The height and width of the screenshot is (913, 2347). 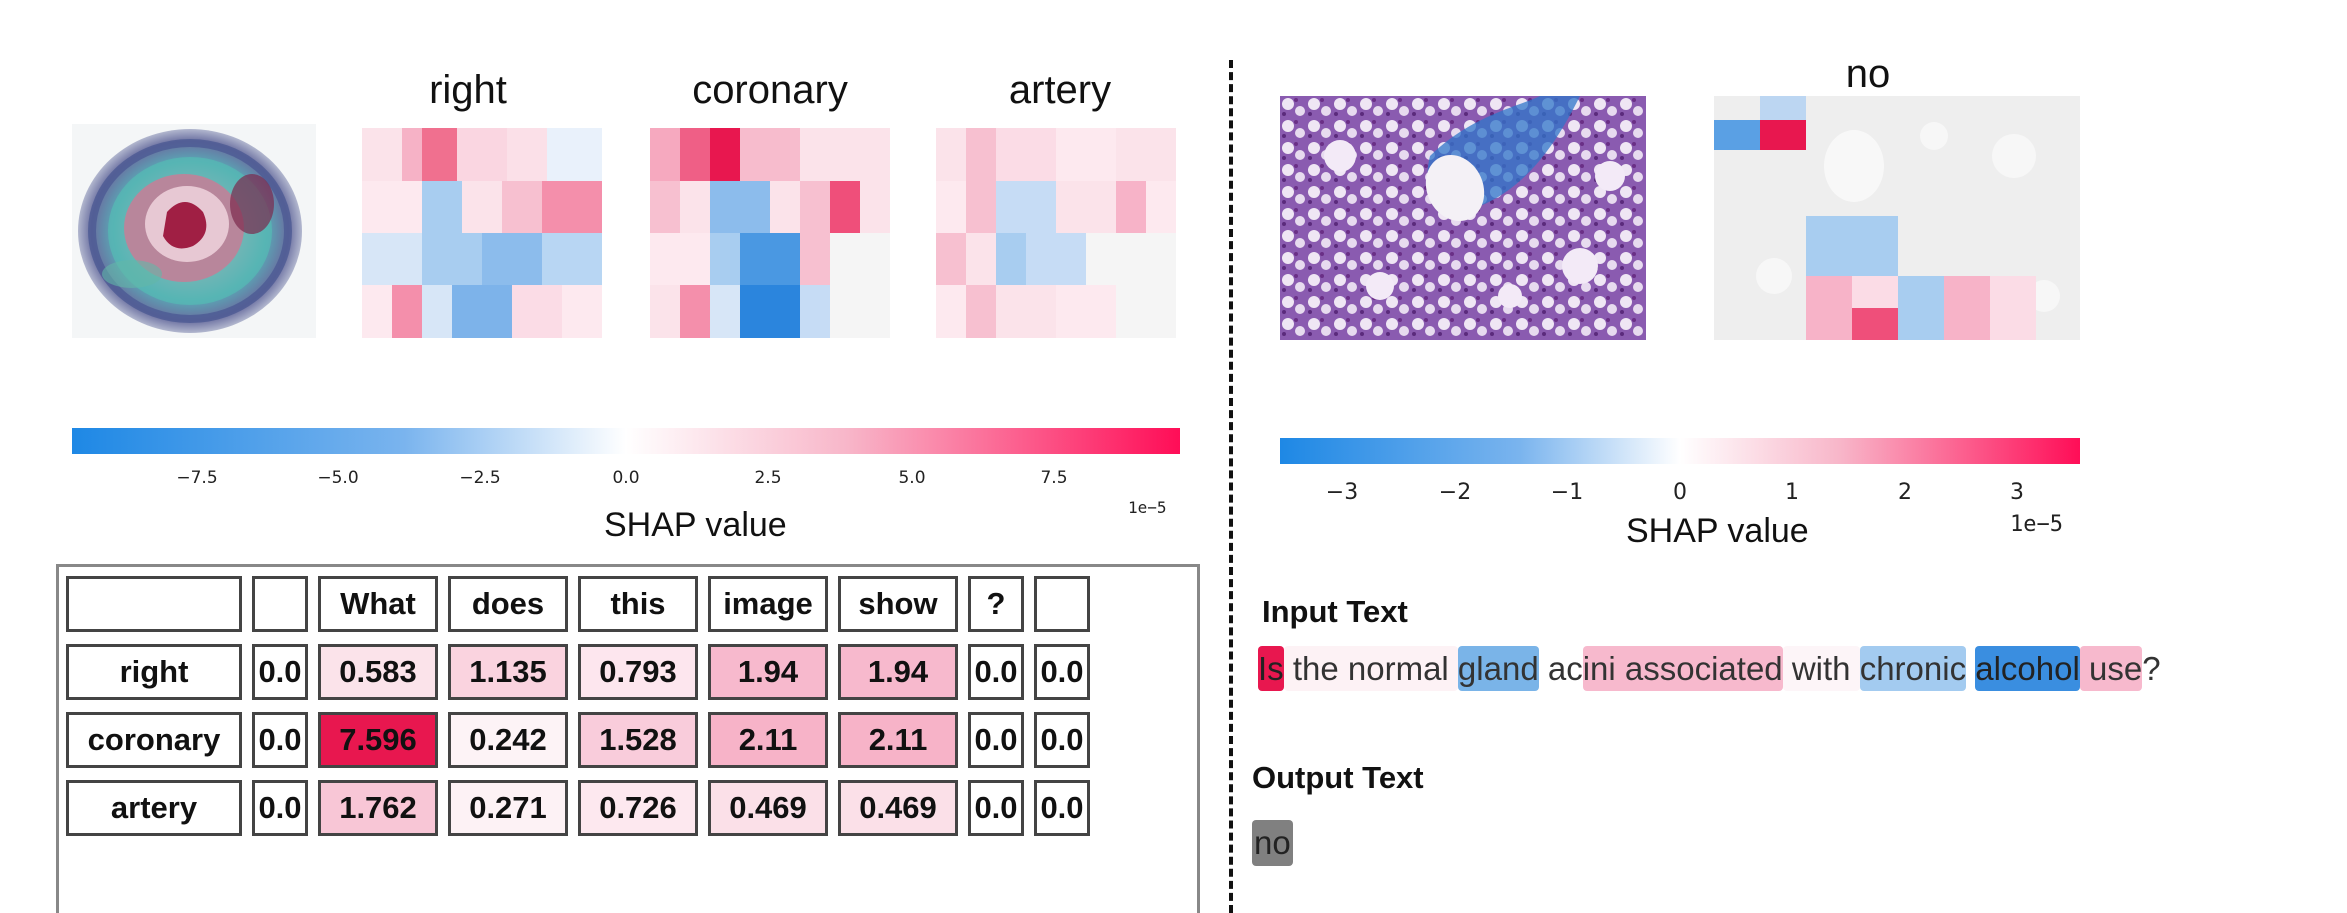 I want to click on cbar-right-tick: 2, so click(x=1905, y=492).